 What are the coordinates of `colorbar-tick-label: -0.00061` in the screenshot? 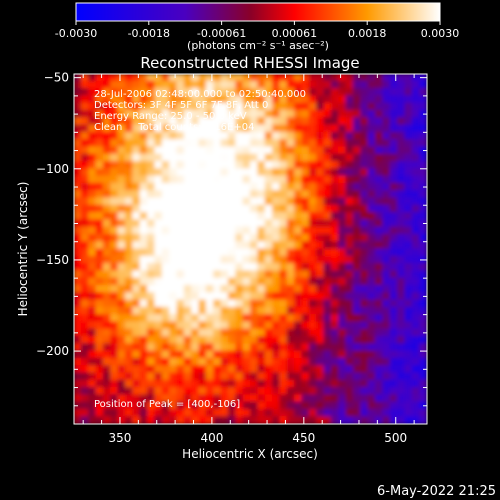 It's located at (221, 33).